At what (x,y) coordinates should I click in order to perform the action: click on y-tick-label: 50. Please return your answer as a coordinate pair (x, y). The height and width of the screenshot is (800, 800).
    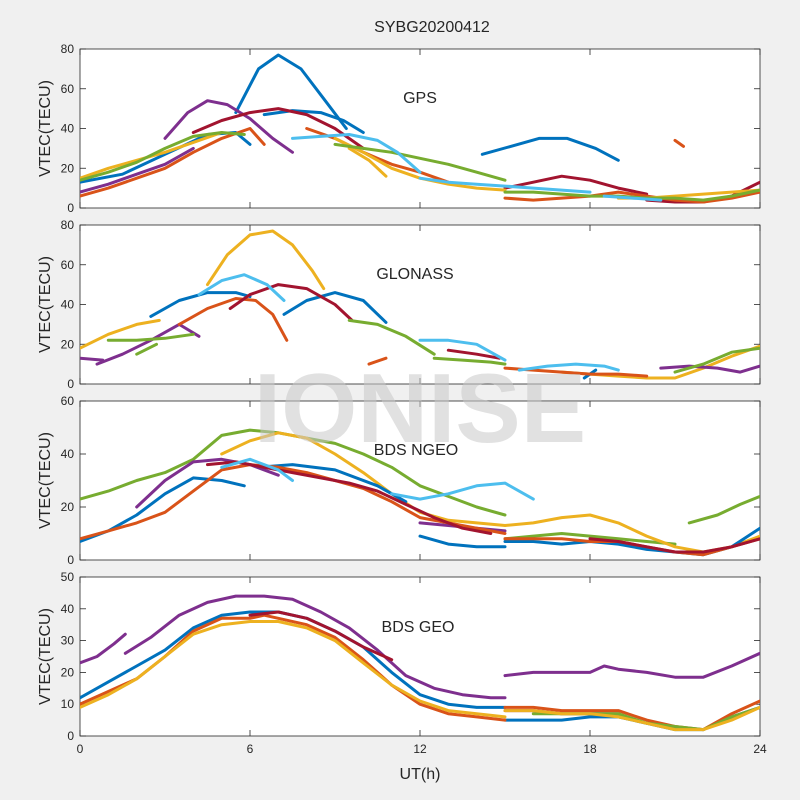
    Looking at the image, I should click on (68, 577).